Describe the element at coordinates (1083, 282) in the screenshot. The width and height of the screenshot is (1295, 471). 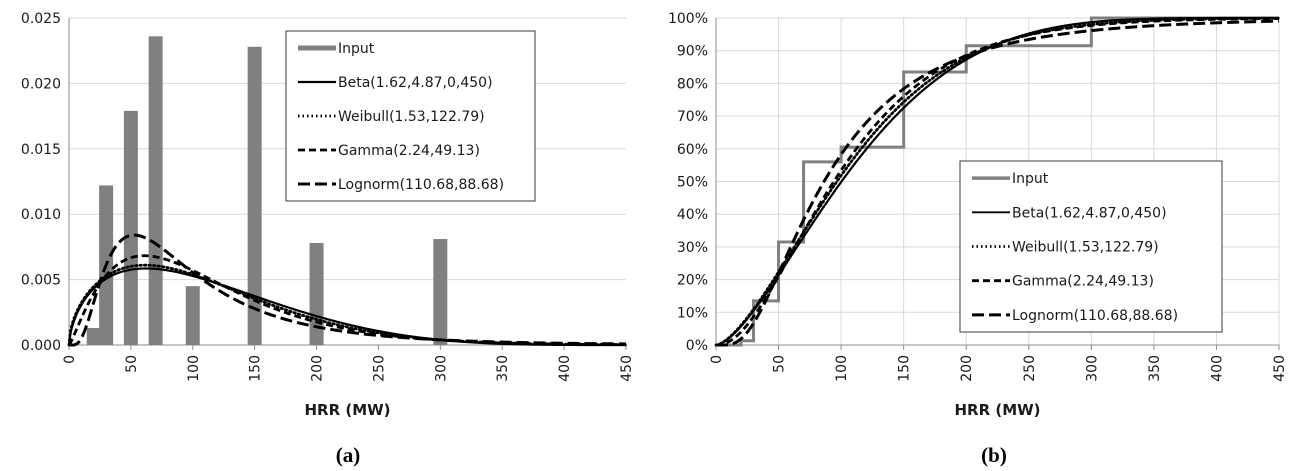
I see `panel-b-legend-label-gamma: Gamma(2.24,49.13)` at that location.